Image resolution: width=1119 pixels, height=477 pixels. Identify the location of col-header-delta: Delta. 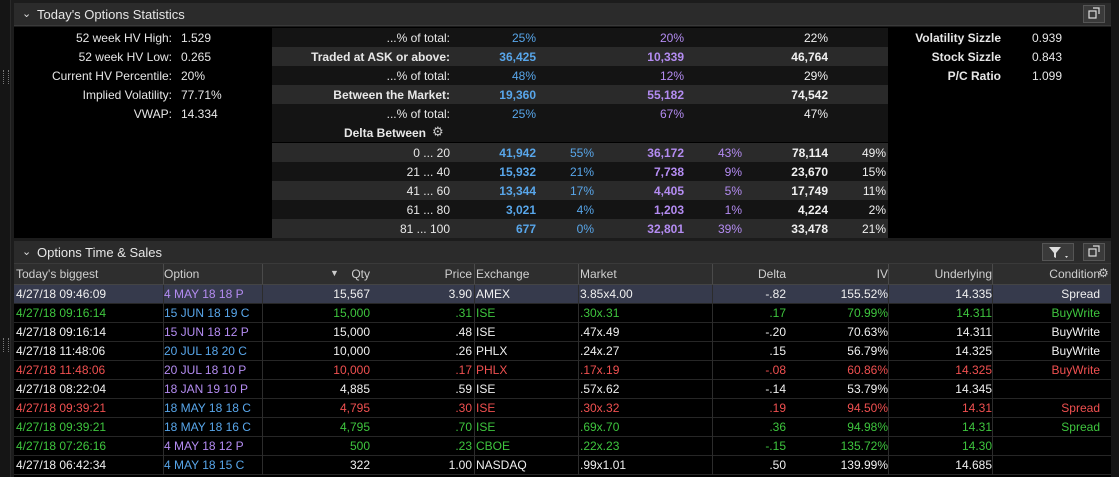
(771, 274).